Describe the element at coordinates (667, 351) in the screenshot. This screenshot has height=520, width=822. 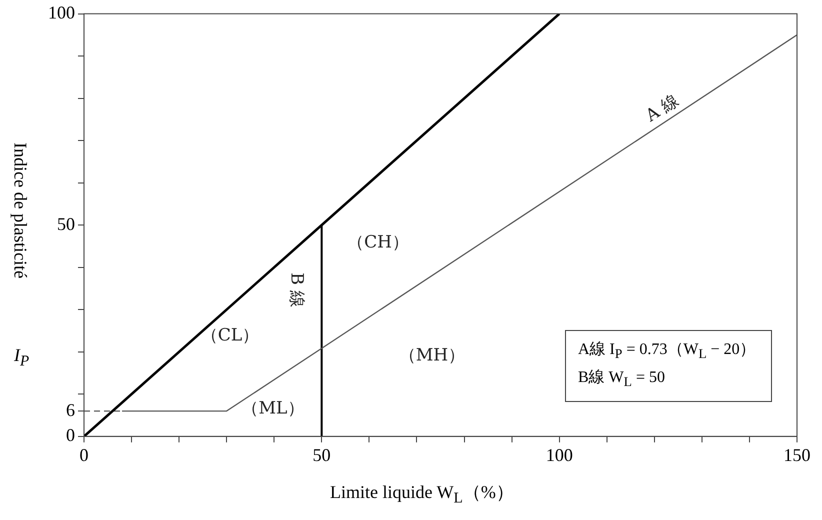
I see `annotation: A線 I$_{P}$ = 0.73（W$_{L}$ − 20）` at that location.